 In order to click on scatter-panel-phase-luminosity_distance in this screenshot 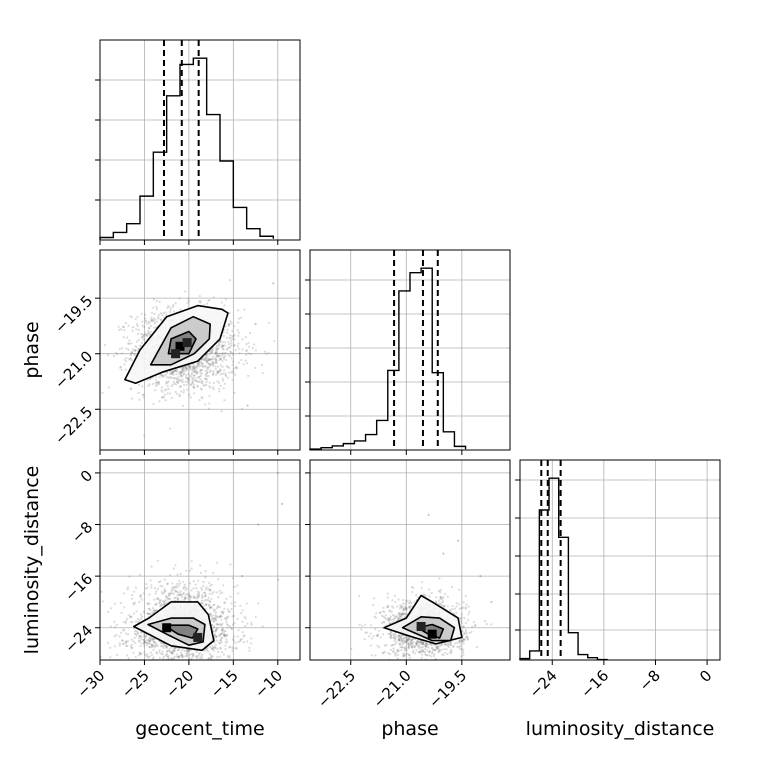, I will do `click(410, 564)`.